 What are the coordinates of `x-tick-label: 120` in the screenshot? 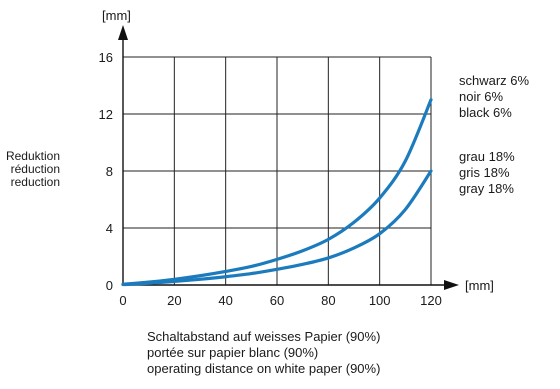 It's located at (431, 300).